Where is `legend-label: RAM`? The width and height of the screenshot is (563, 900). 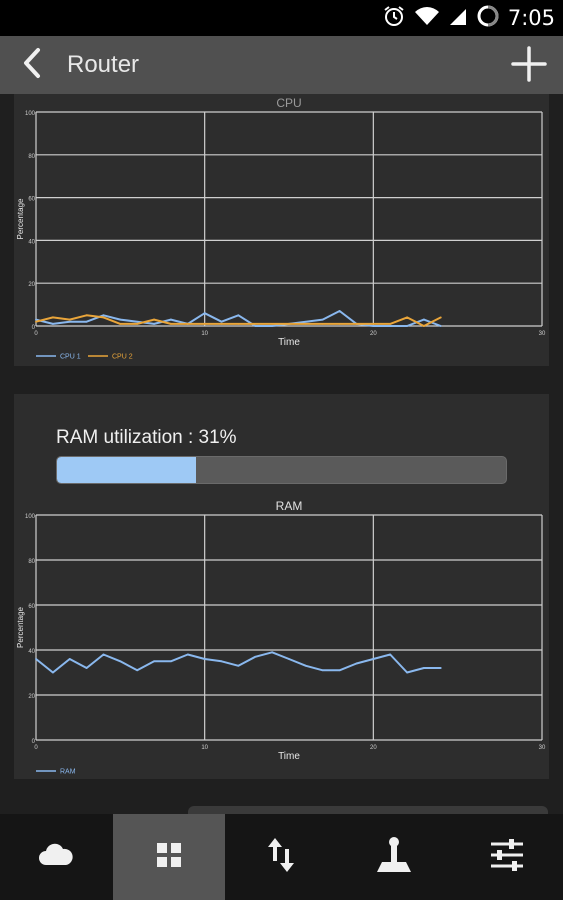
legend-label: RAM is located at coordinates (68, 772).